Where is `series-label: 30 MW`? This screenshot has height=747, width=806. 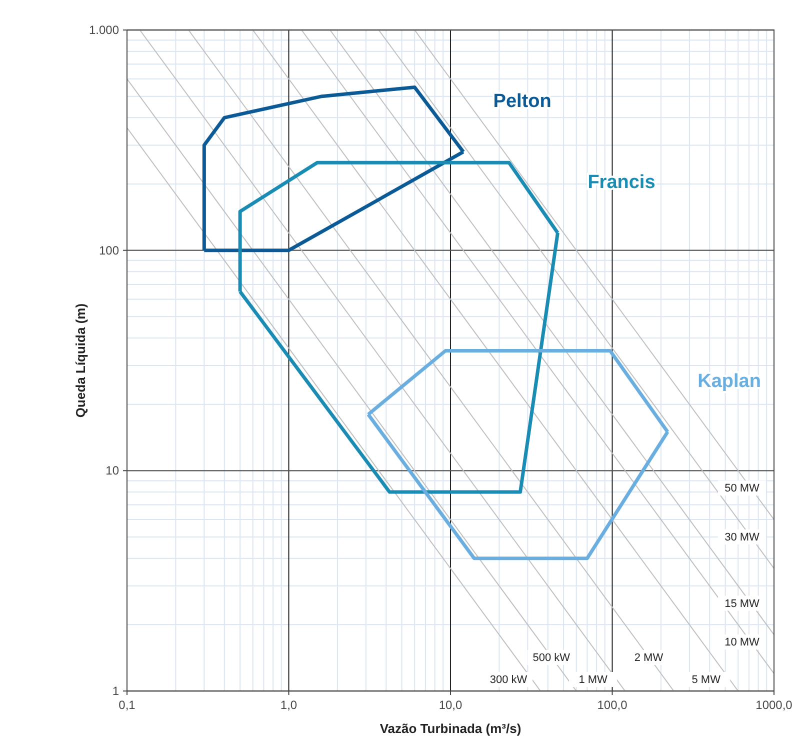 series-label: 30 MW is located at coordinates (742, 537).